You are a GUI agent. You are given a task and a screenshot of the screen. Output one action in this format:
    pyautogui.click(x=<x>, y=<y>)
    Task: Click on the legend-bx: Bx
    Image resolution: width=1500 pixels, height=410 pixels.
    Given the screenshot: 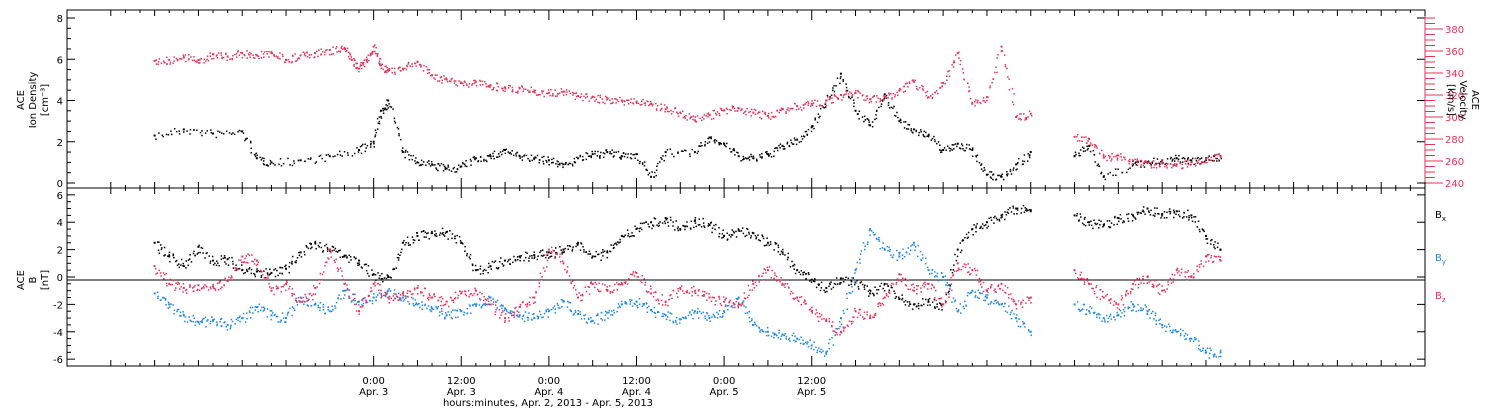 What is the action you would take?
    pyautogui.click(x=1440, y=216)
    